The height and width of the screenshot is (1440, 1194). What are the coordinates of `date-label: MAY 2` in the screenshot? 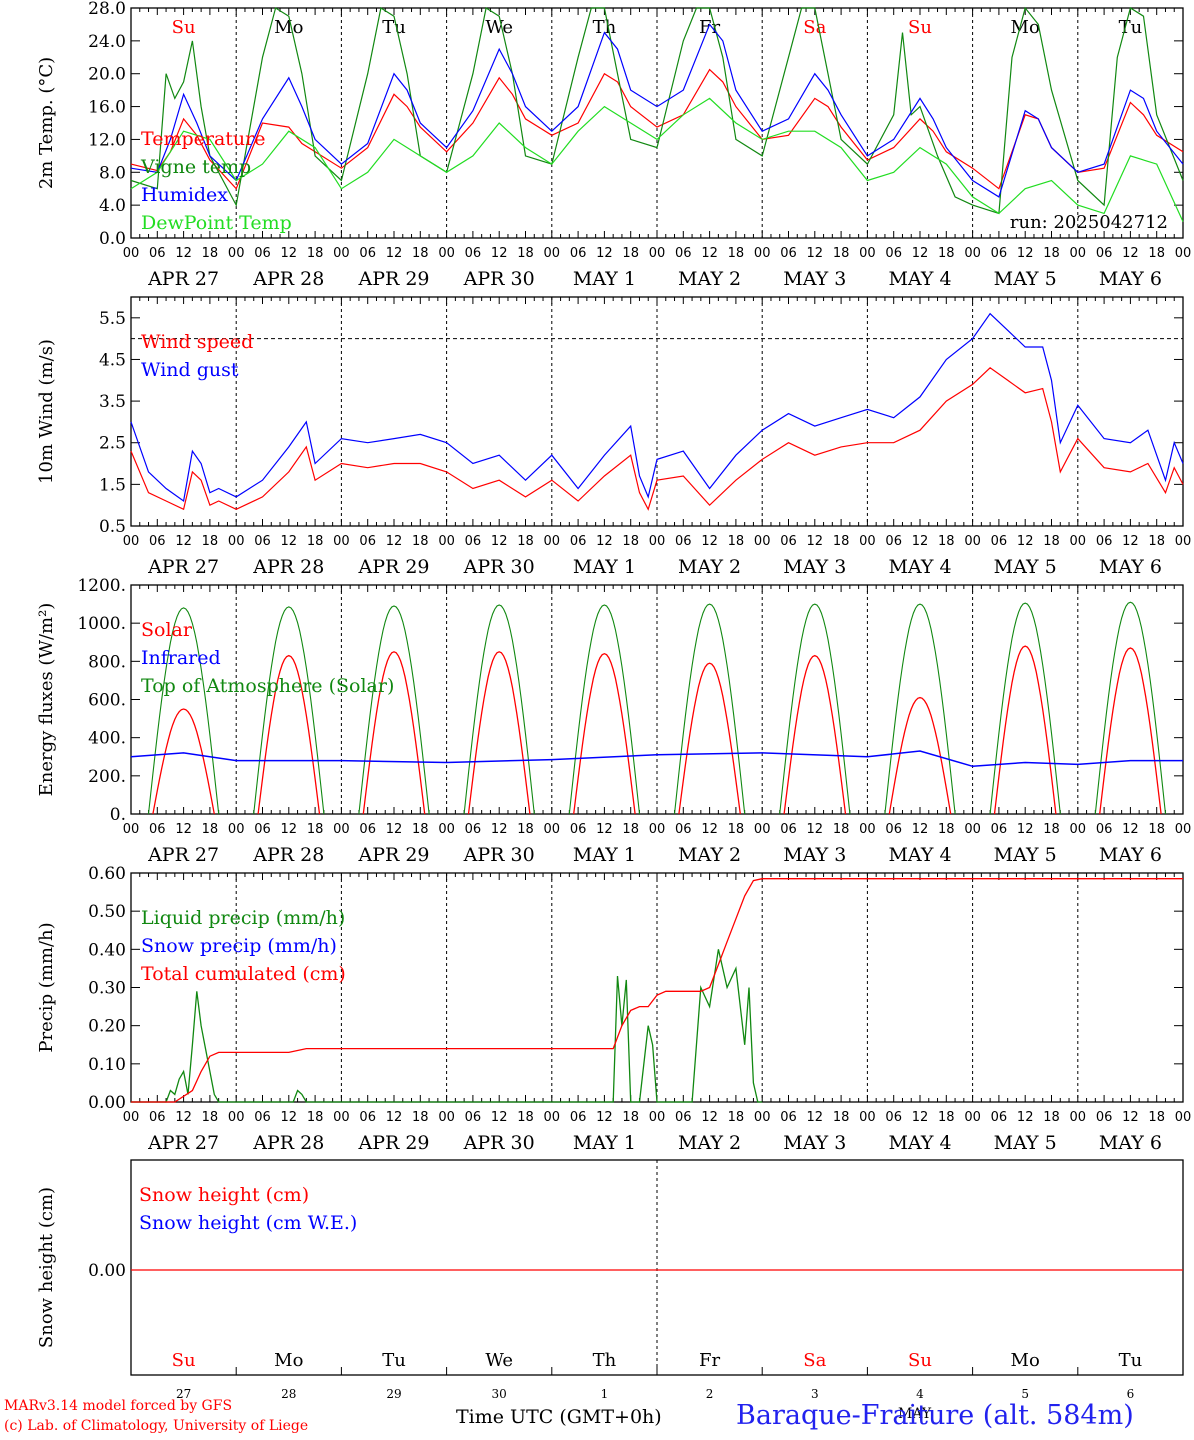 It's located at (709, 567).